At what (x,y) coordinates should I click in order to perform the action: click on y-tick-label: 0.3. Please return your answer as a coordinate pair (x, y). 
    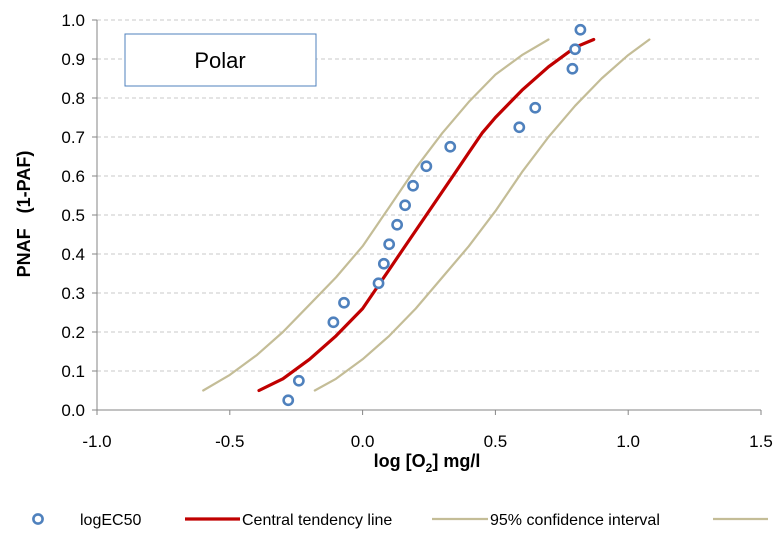
    Looking at the image, I should click on (73, 293).